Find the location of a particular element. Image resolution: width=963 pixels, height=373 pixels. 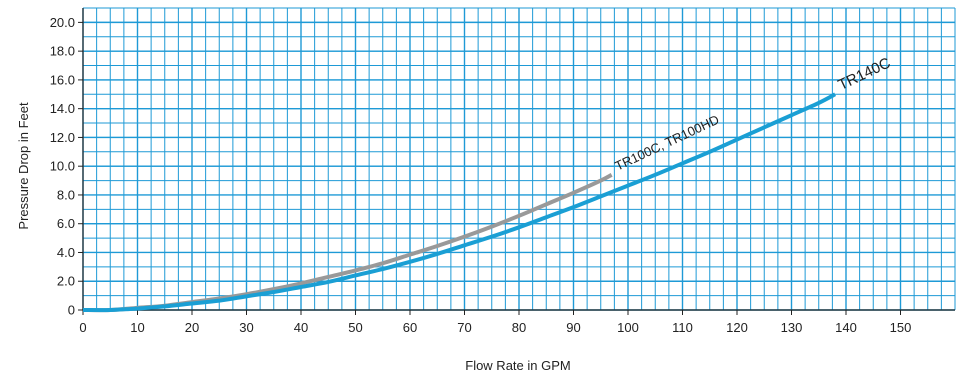

x-tick-label: 150 is located at coordinates (901, 327).